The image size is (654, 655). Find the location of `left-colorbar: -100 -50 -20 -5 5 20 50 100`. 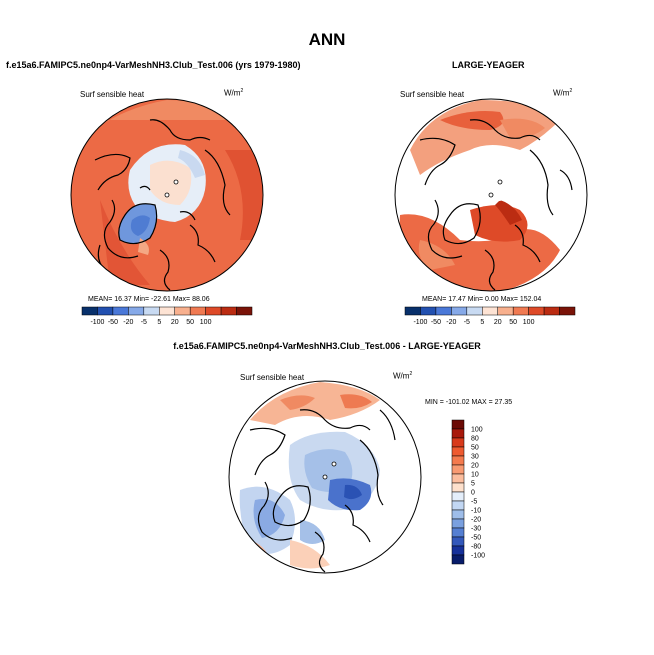

left-colorbar: -100 -50 -20 -5 5 20 50 100 is located at coordinates (167, 316).